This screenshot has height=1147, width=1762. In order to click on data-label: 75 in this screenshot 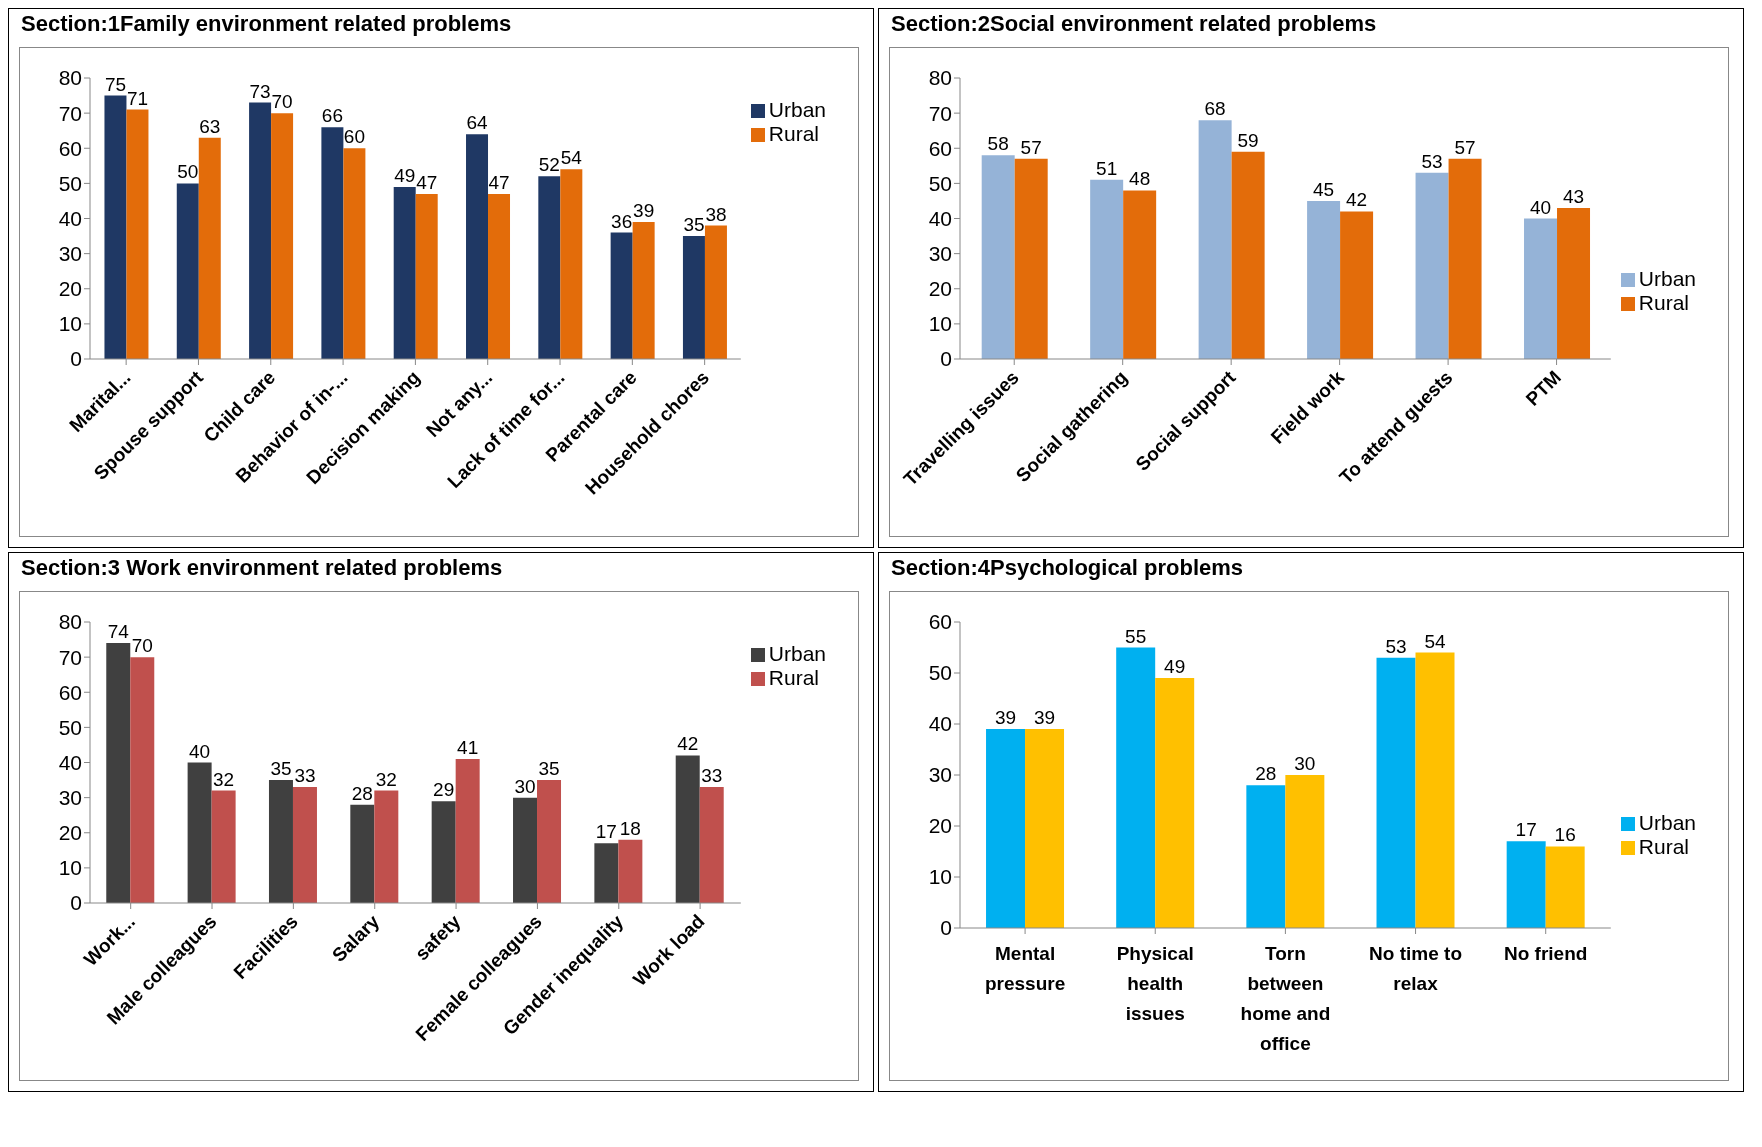, I will do `click(115, 84)`.